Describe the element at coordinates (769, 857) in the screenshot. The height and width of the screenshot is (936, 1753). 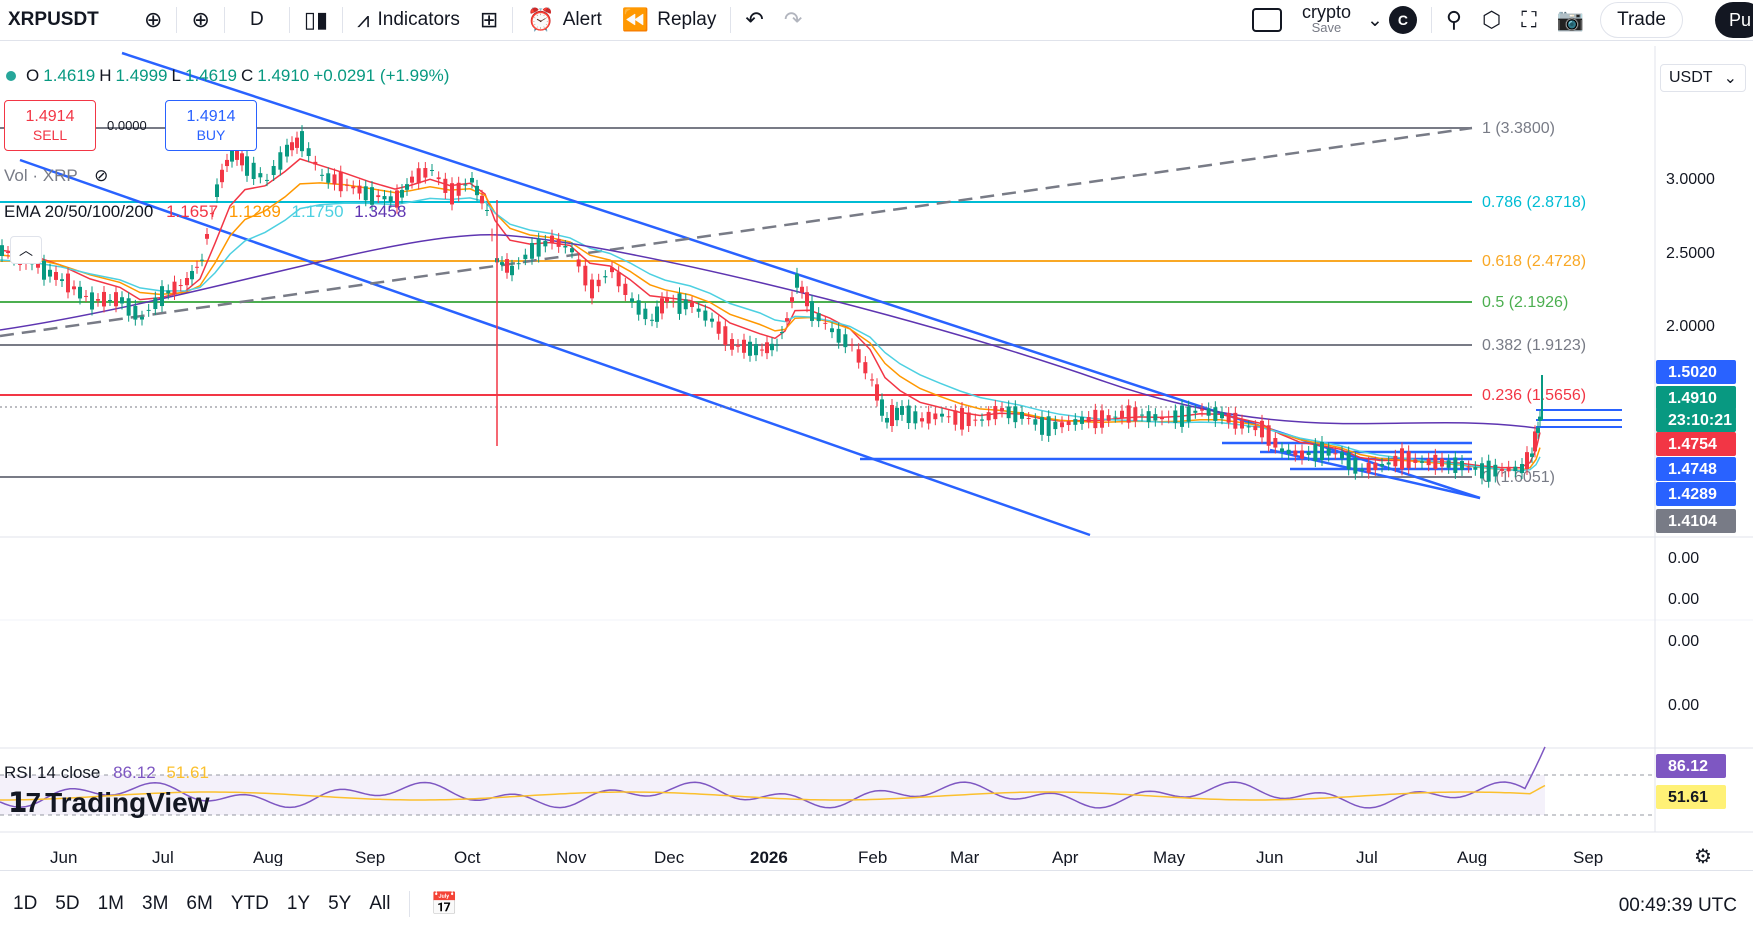
I see `time-axis-label: 2026` at that location.